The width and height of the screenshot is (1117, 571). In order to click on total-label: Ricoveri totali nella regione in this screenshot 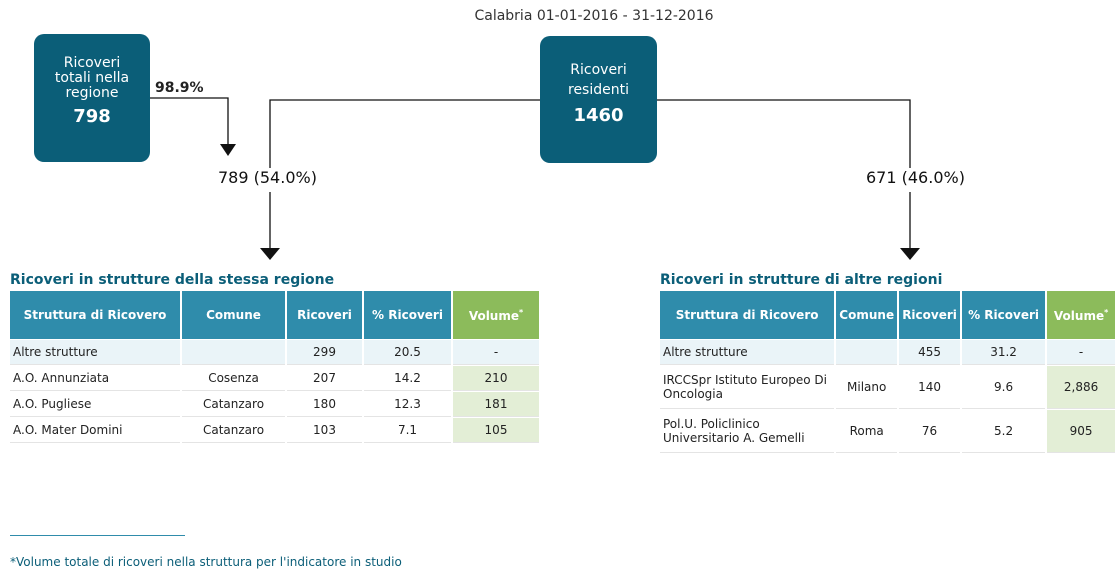, I will do `click(92, 78)`.